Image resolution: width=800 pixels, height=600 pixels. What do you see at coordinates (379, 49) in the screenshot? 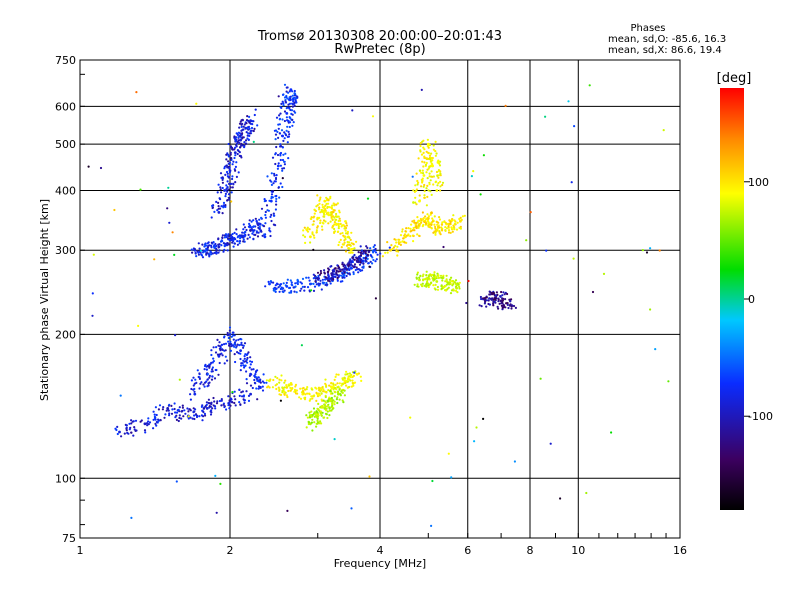
I see `chart-subtitle: RwPretec (8p)` at bounding box center [379, 49].